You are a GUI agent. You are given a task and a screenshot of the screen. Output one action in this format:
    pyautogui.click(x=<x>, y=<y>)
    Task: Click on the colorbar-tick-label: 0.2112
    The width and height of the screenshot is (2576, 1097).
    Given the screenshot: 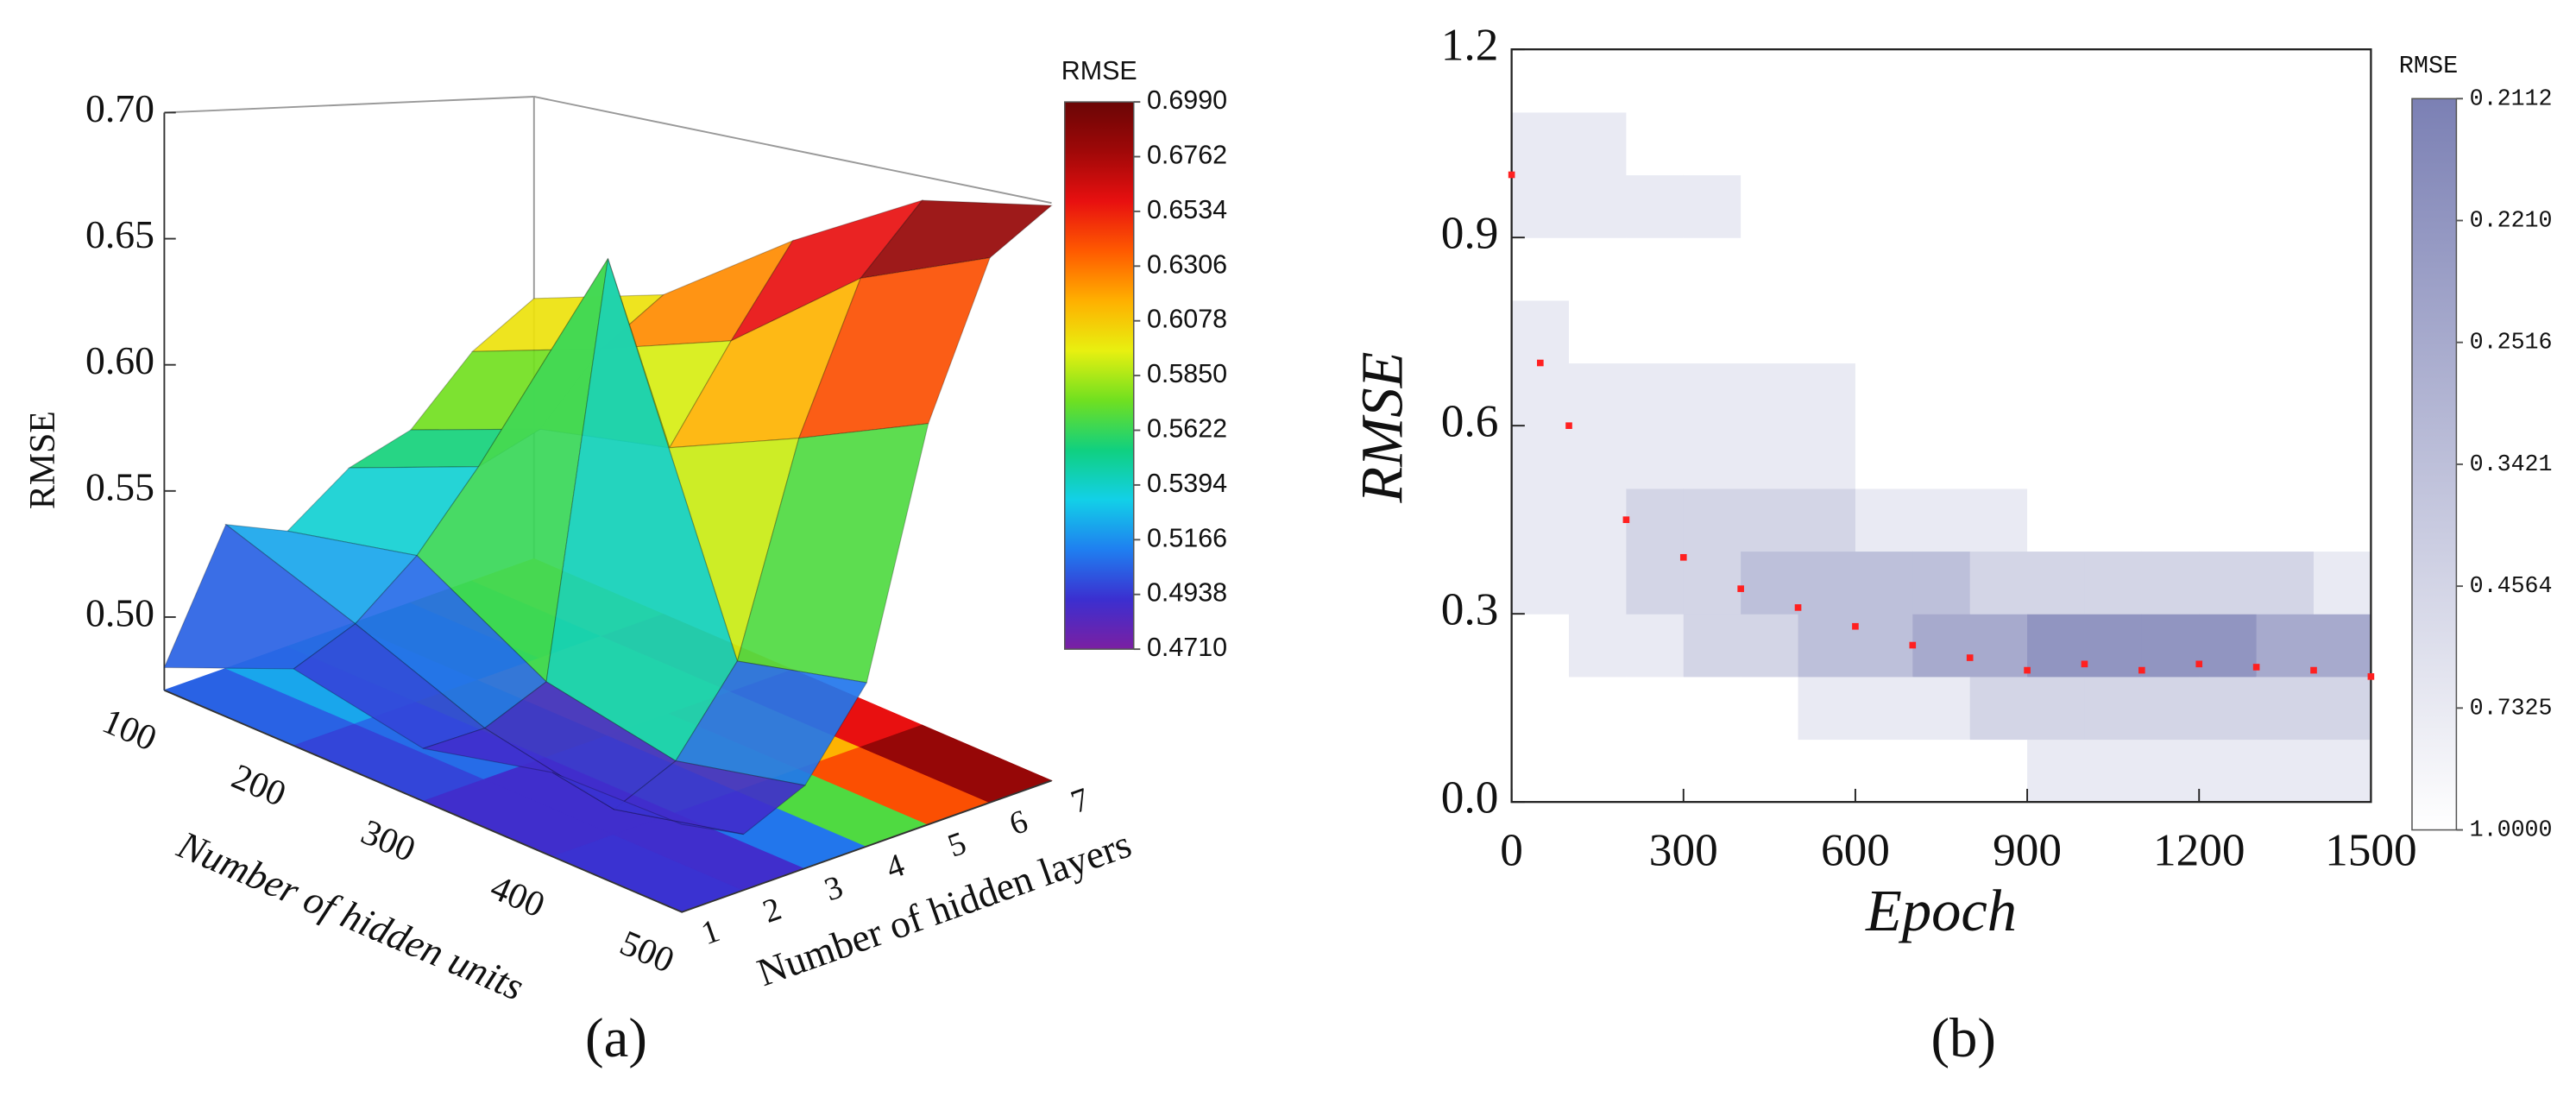 What is the action you would take?
    pyautogui.click(x=2511, y=99)
    